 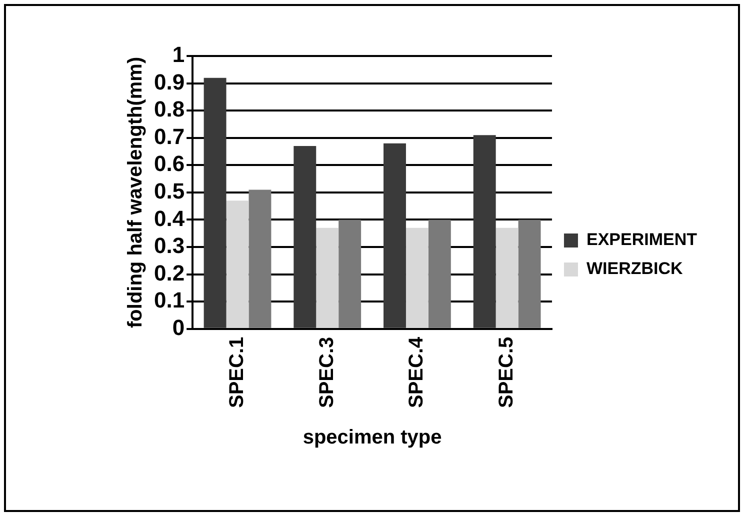 What do you see at coordinates (169, 245) in the screenshot?
I see `y-tick-label: 0.3` at bounding box center [169, 245].